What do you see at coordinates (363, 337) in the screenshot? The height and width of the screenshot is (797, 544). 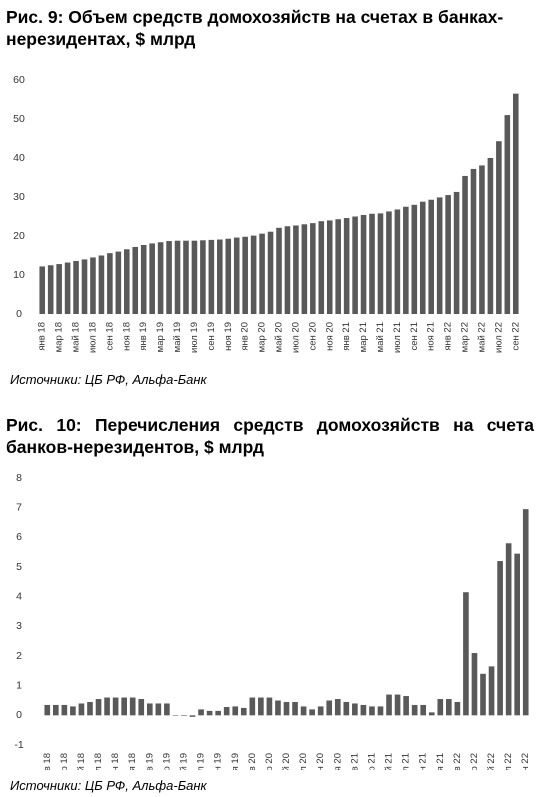 I see `x-tick-label: мар 21` at bounding box center [363, 337].